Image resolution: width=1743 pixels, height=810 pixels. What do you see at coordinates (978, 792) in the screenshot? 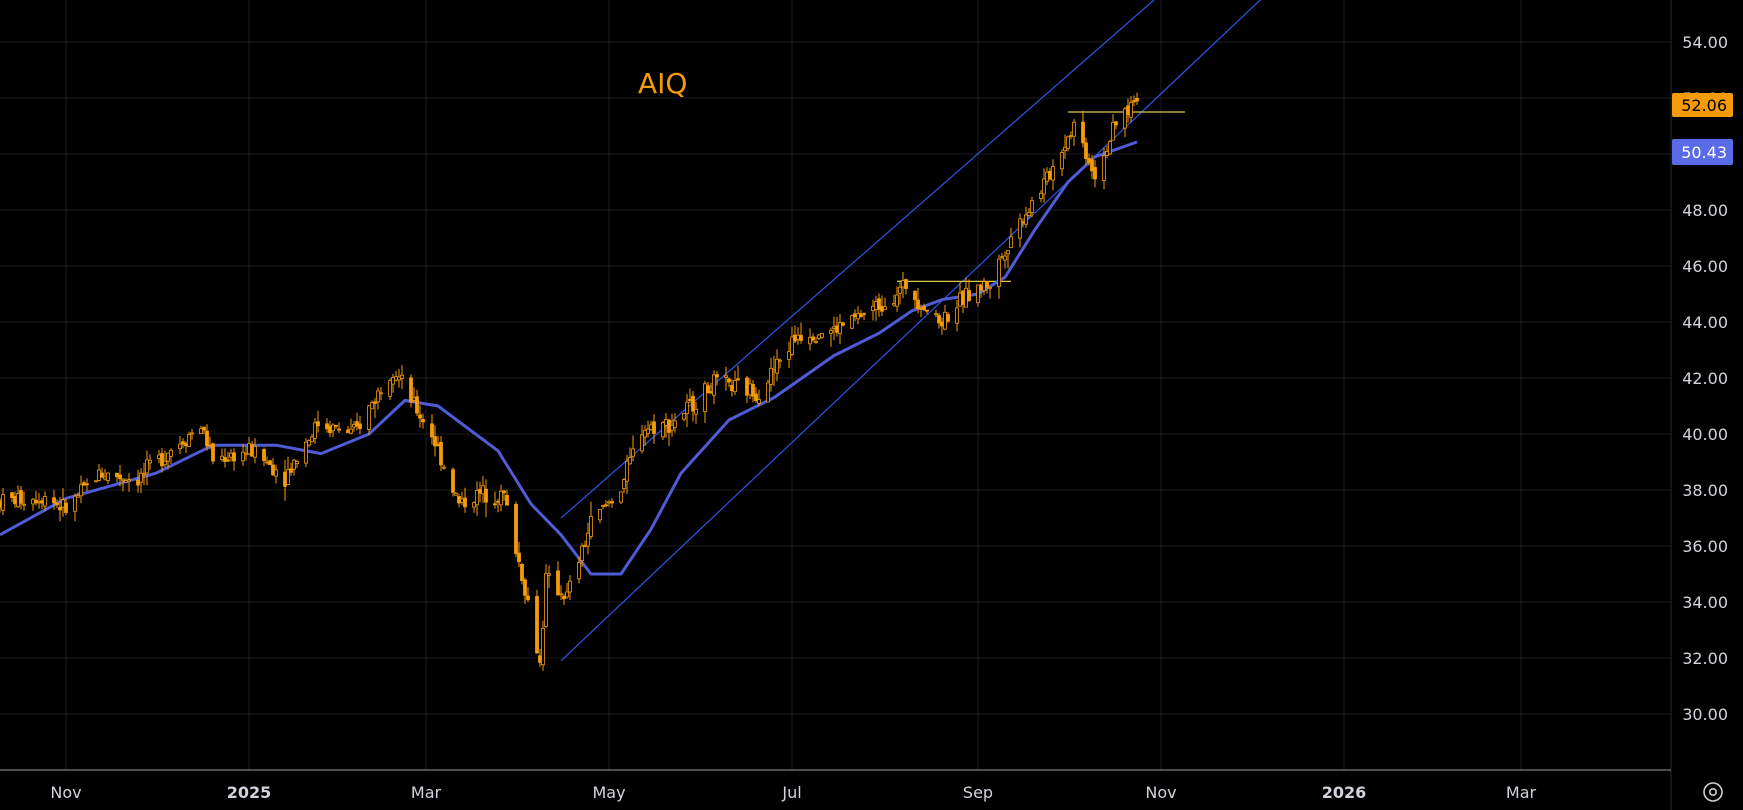
I see `x-tick-label: Sep` at bounding box center [978, 792].